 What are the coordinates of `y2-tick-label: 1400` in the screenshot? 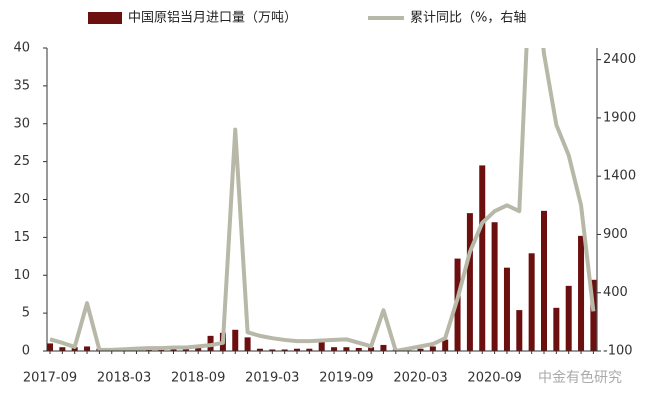 It's located at (619, 176).